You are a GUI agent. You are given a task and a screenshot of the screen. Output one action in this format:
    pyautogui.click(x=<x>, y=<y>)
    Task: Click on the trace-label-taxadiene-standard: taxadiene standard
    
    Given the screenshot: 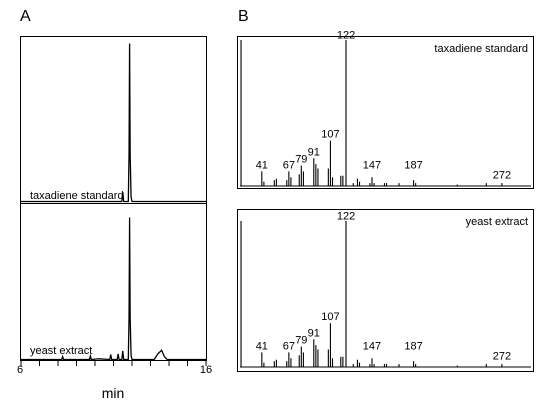 What is the action you would take?
    pyautogui.click(x=77, y=196)
    